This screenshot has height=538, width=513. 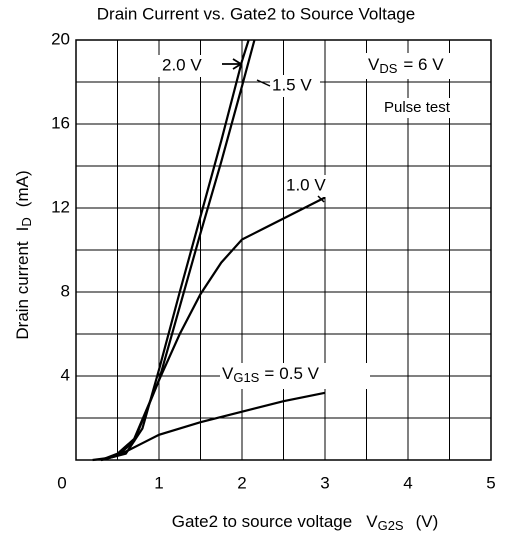 I want to click on series-label: VG1S = 0.5 V, so click(x=271, y=374).